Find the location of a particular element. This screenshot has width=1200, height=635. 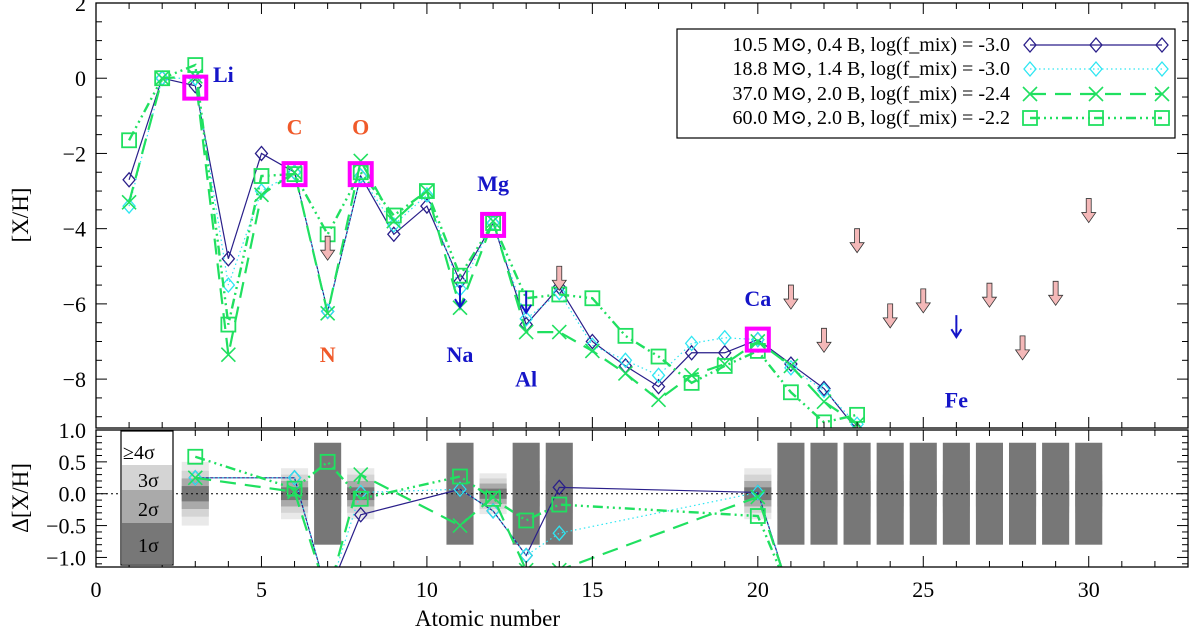

x-tick-label: 30 is located at coordinates (1089, 589).